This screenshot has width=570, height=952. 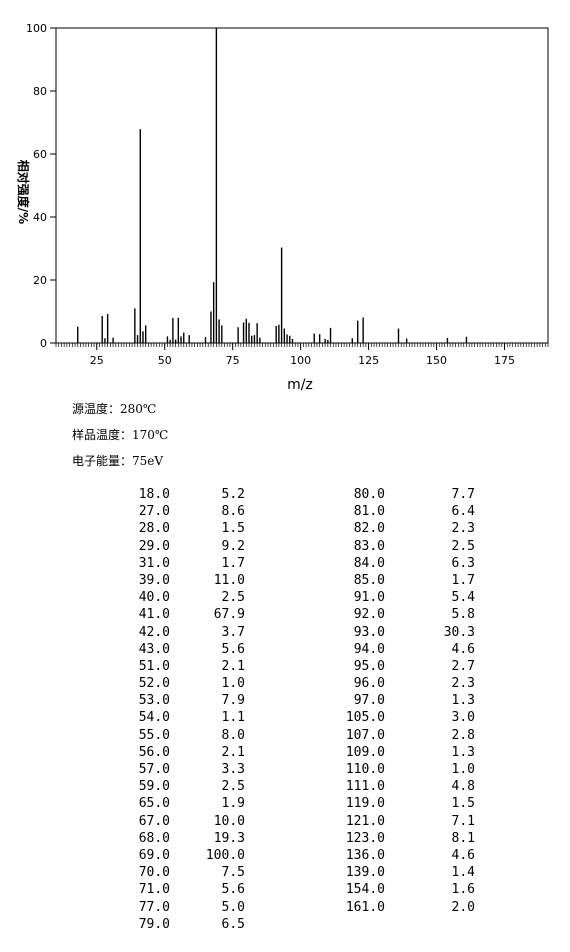 I want to click on mz-value: 82.0, so click(x=369, y=529).